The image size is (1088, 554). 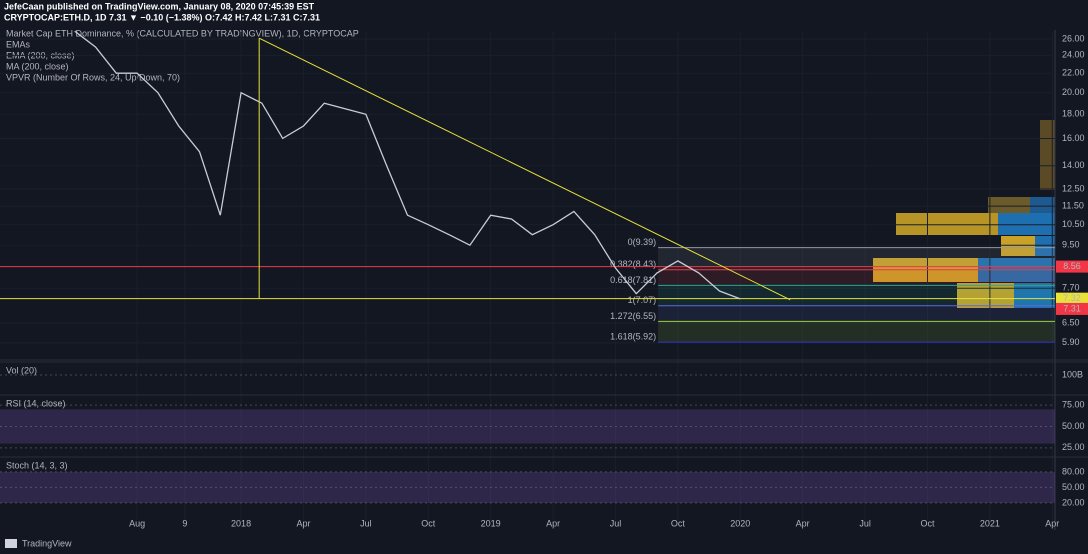 What do you see at coordinates (241, 523) in the screenshot?
I see `x-tick-label: 2018` at bounding box center [241, 523].